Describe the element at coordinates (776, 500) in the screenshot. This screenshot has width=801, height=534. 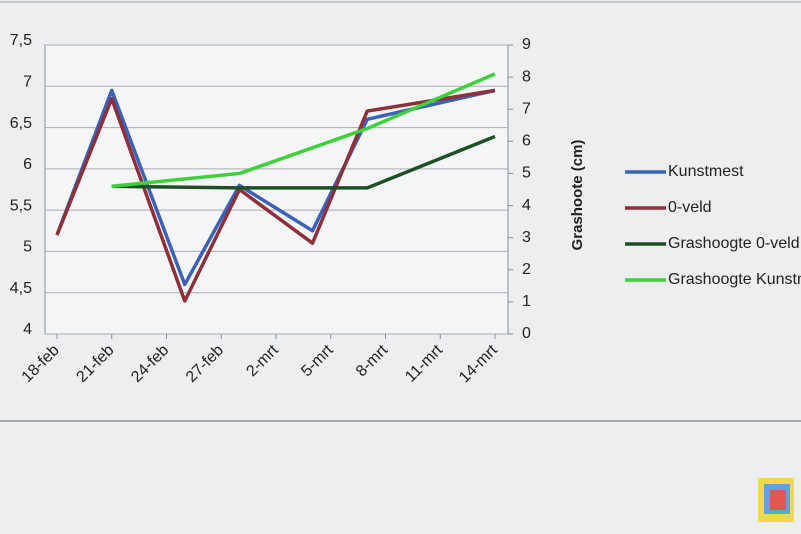
I see `watermark-icon` at that location.